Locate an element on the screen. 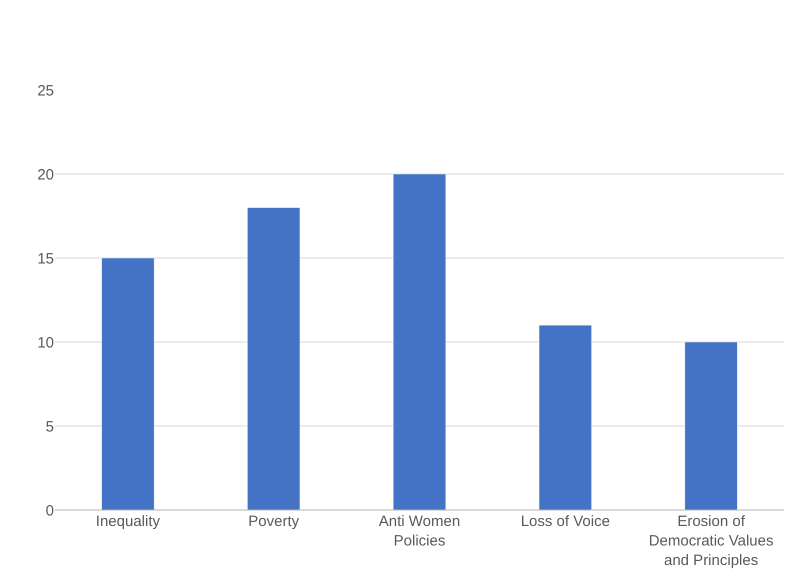 This screenshot has height=581, width=804. x-tick-label: Anti Women Policies is located at coordinates (419, 531).